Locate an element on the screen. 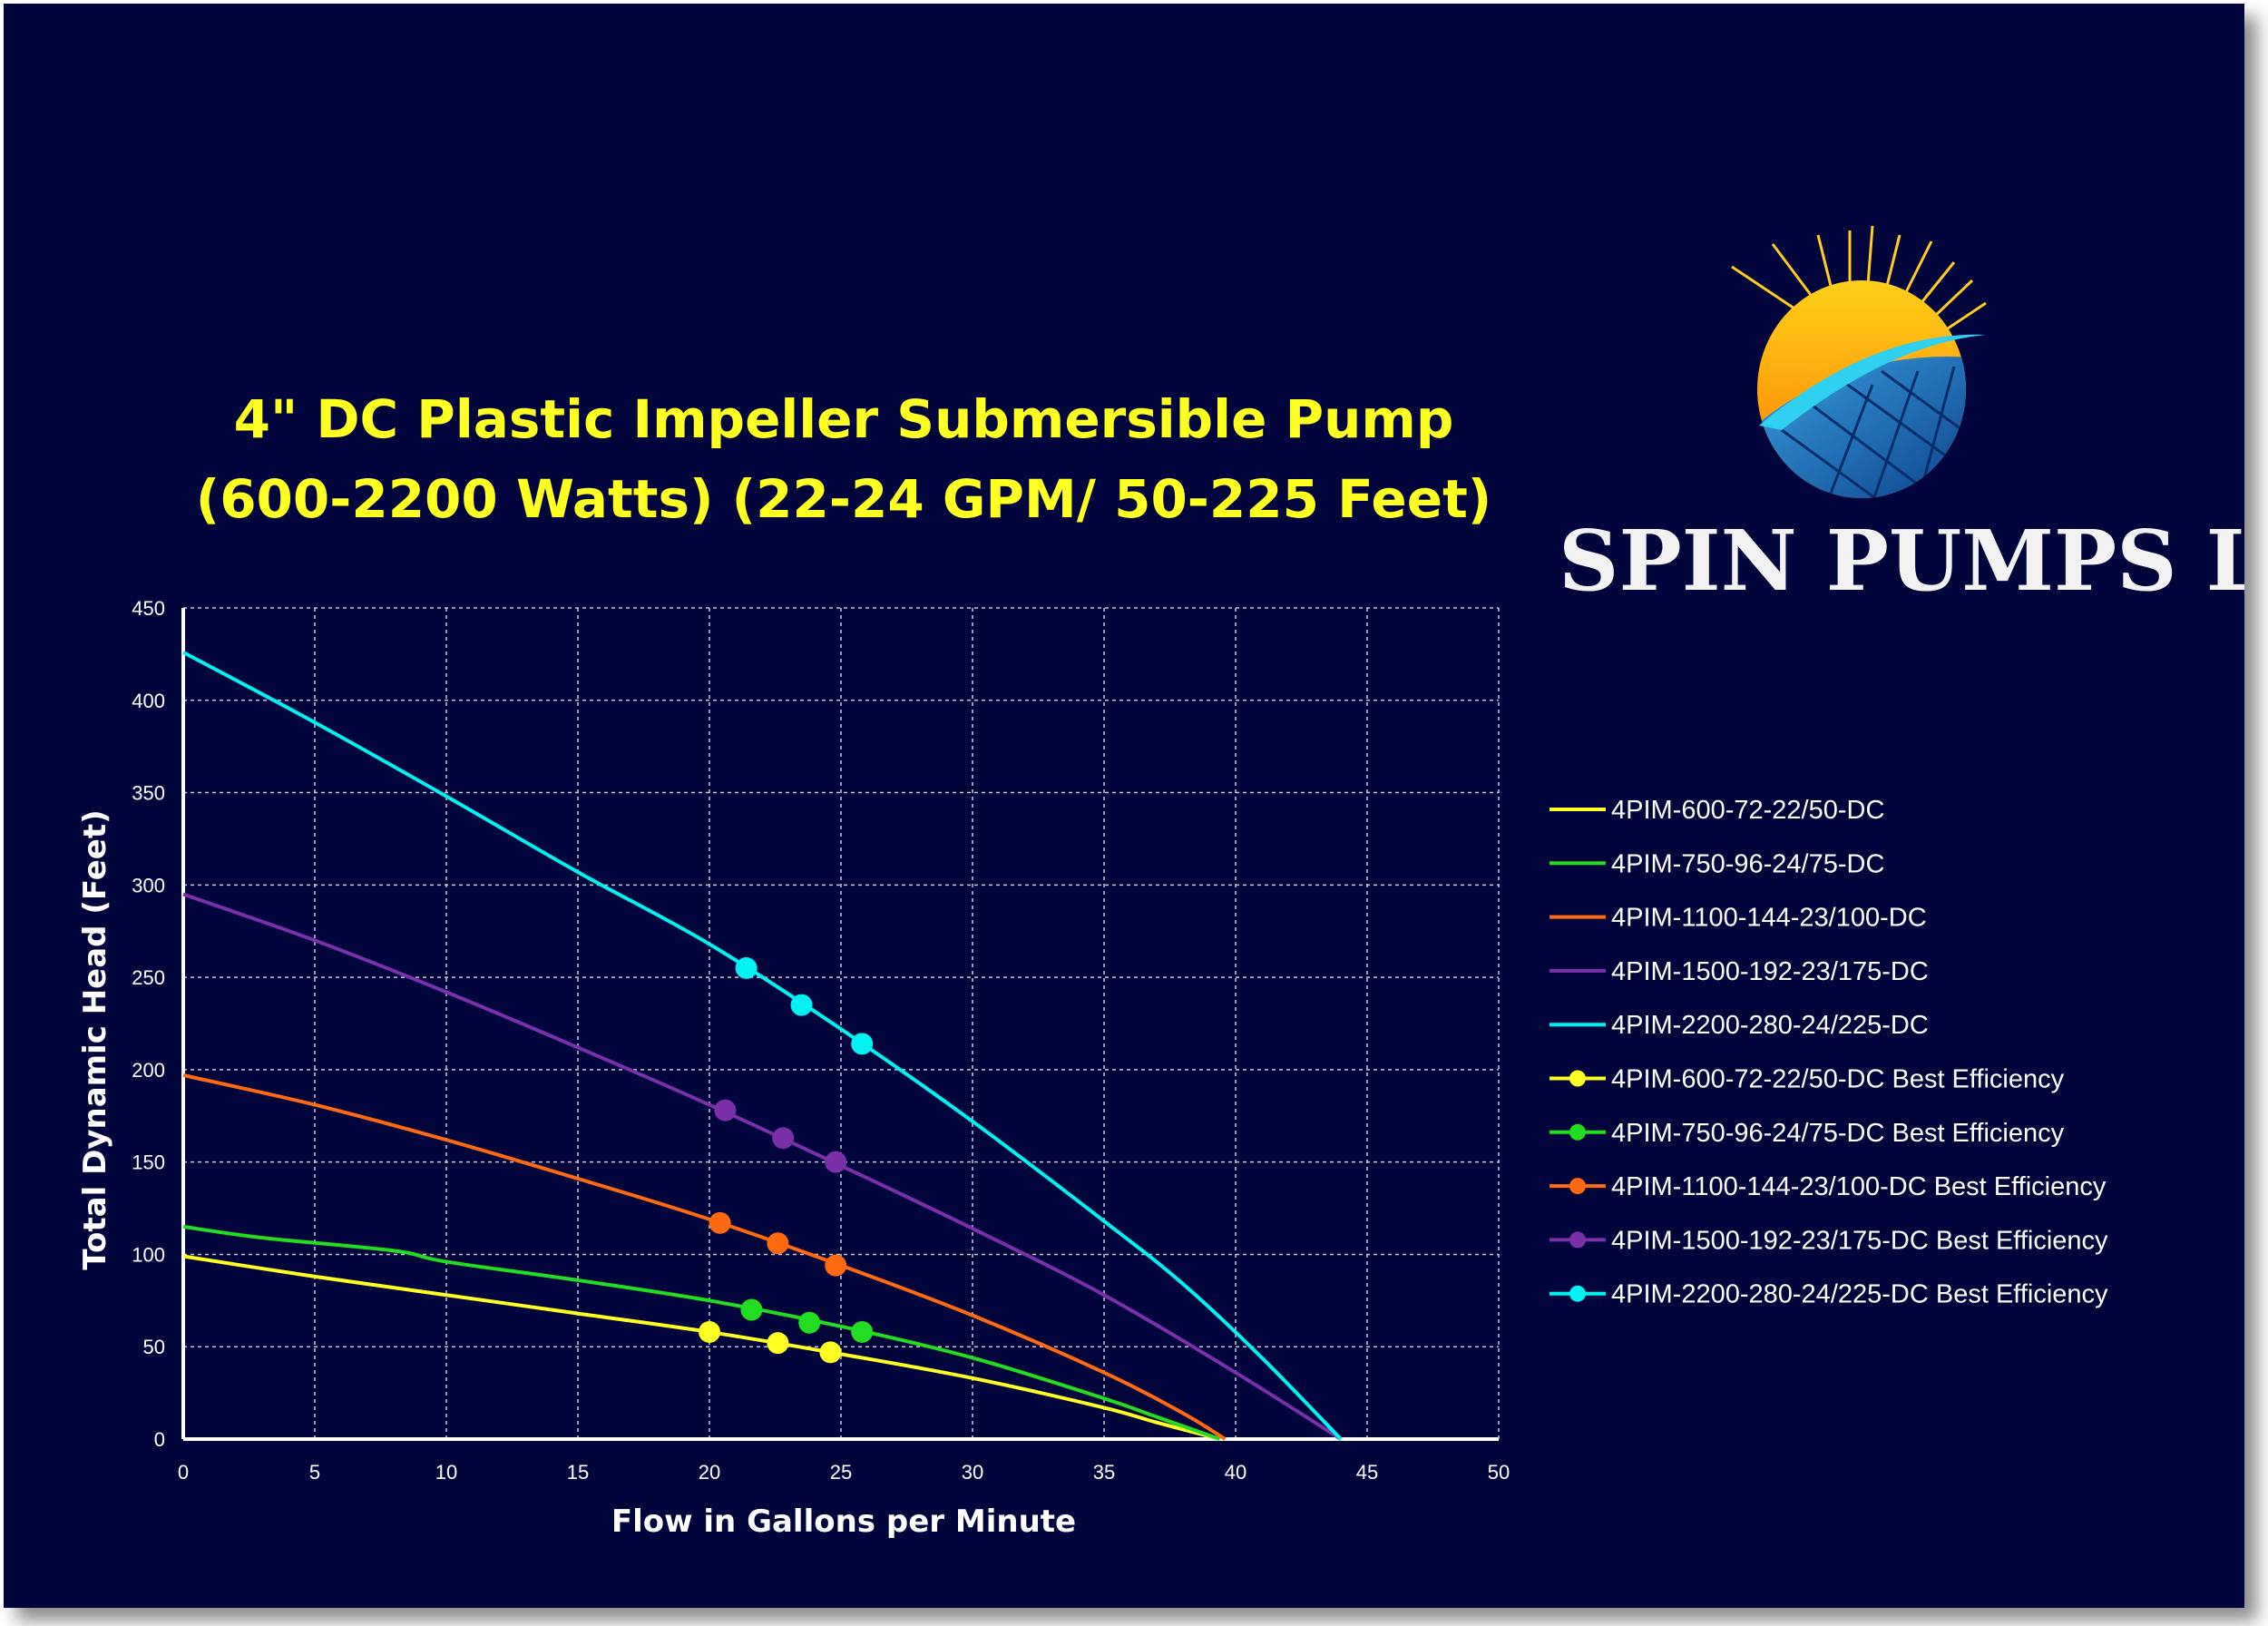  legend-label: 4PIM-1500-192-23/175-DC Best Efficiency is located at coordinates (1860, 1240).